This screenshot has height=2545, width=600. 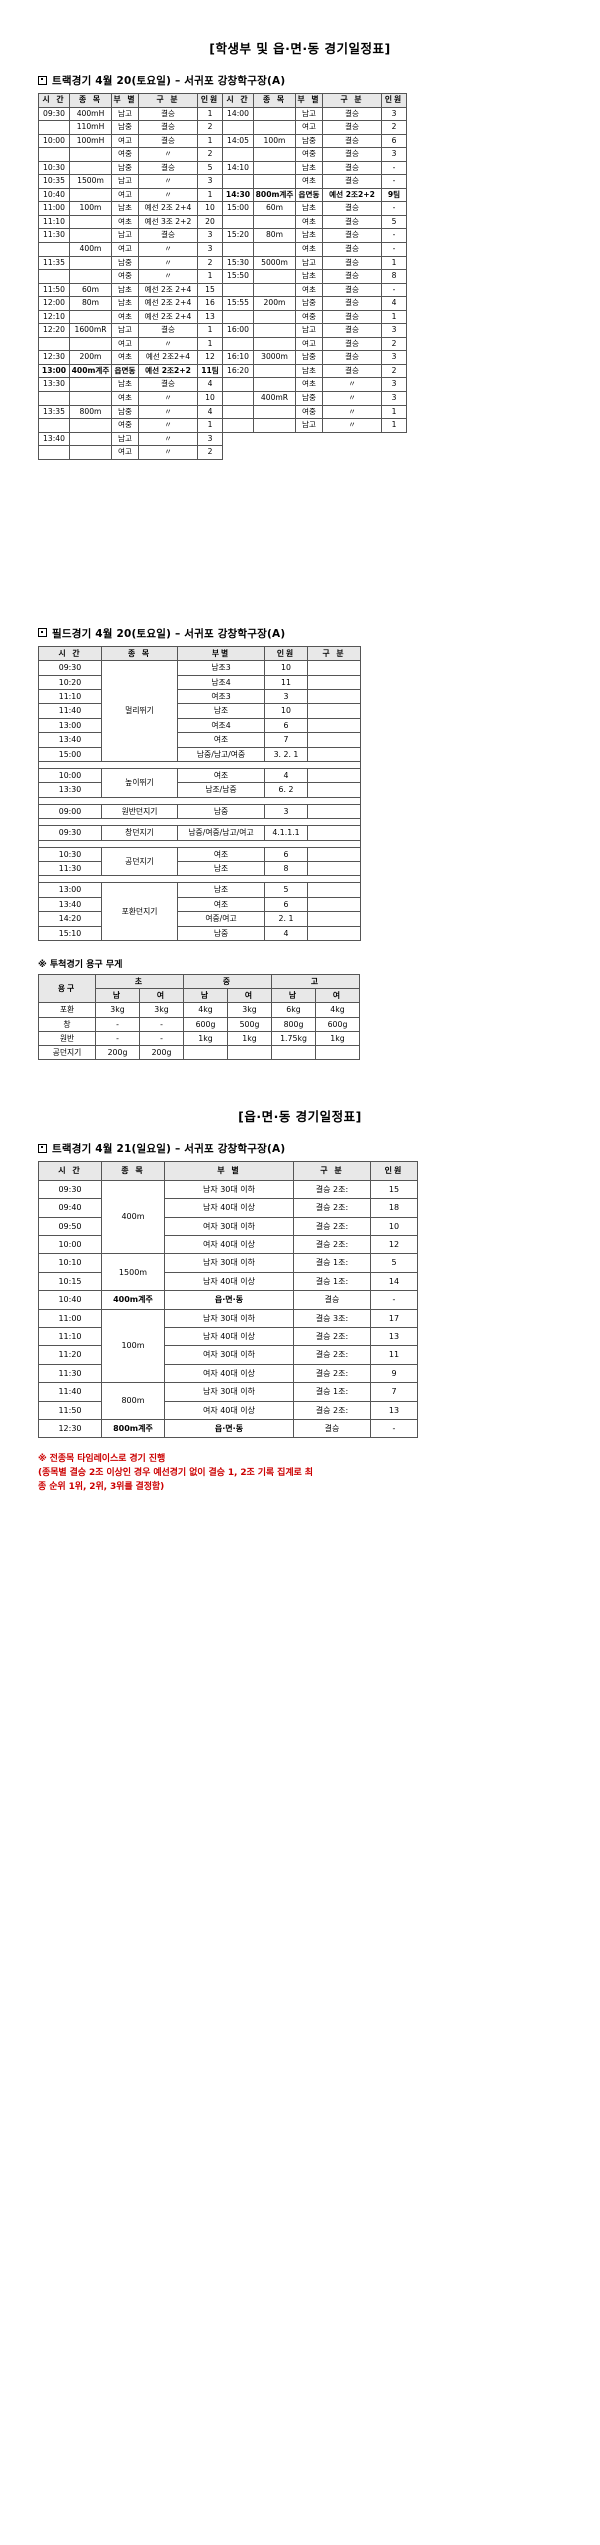 I want to click on table-row: 400mR 남중 〃 3, so click(x=314, y=398).